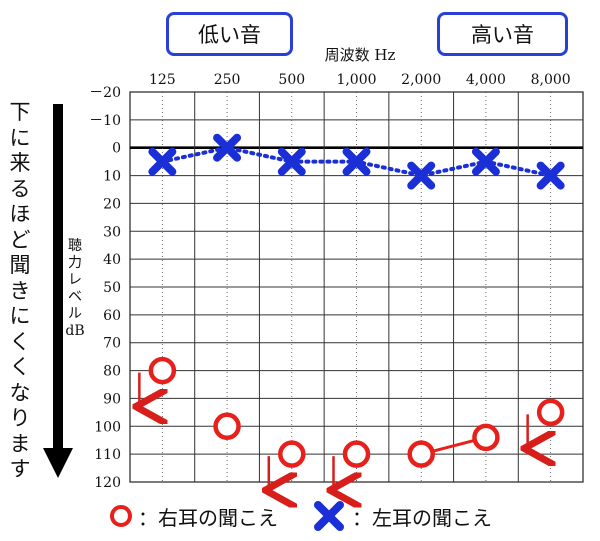  I want to click on y-tick-label: 50, so click(112, 288).